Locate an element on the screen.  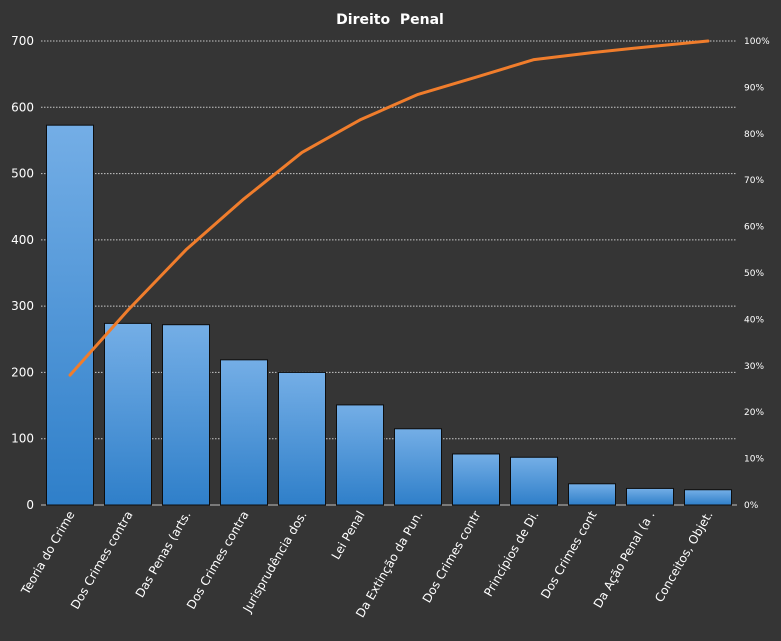
y2-tick-label: 50% is located at coordinates (754, 274).